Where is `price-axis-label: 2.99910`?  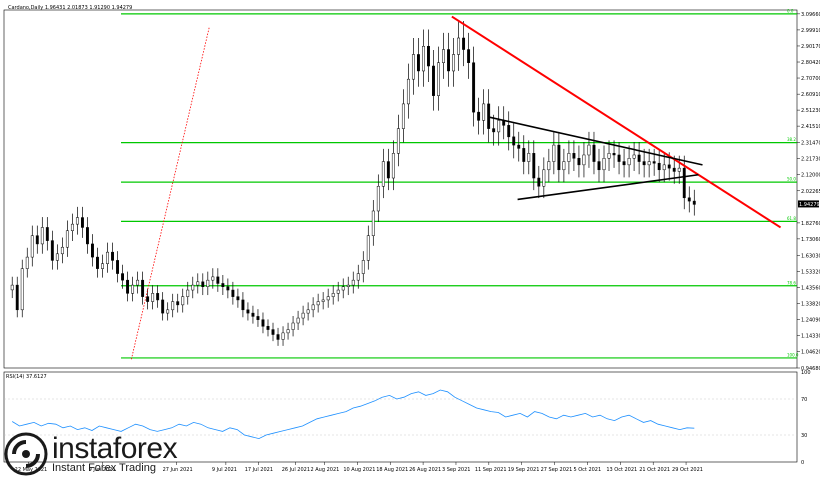 price-axis-label: 2.99910 is located at coordinates (810, 31).